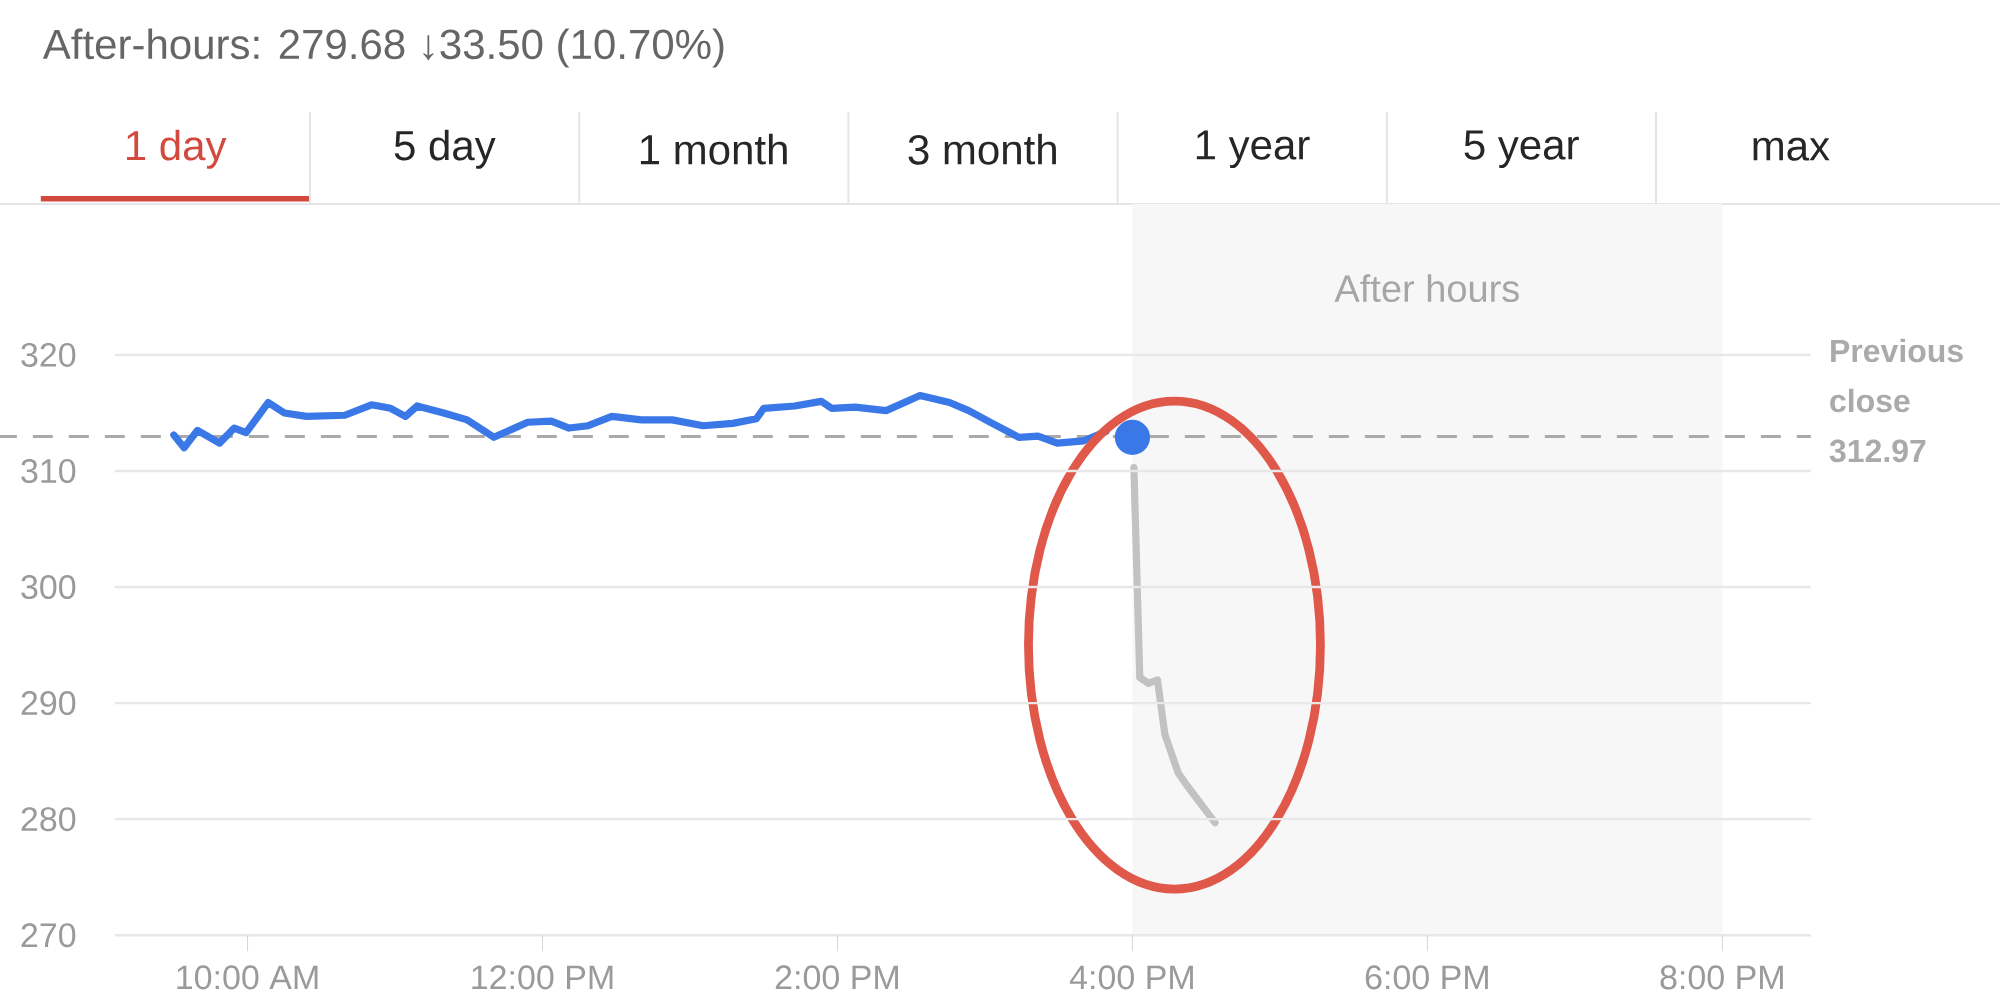 This screenshot has height=1000, width=2000. I want to click on y-tick-label: 320, so click(48, 354).